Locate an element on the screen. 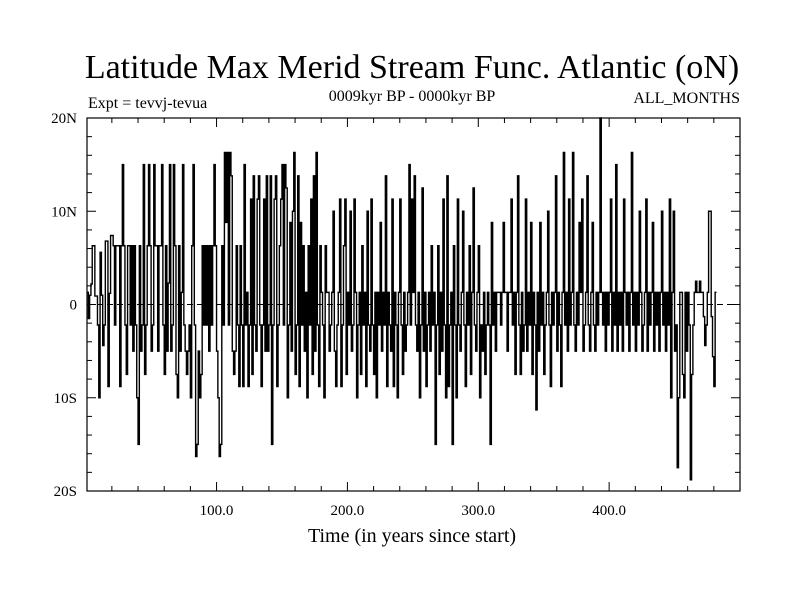 This screenshot has height=600, width=800. x-axis-label: Time (in years since start) is located at coordinates (412, 536).